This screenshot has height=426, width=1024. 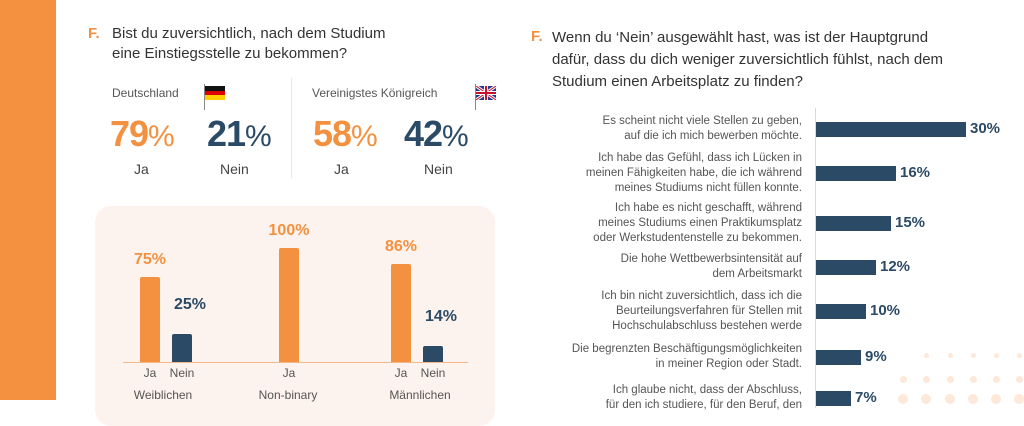 I want to click on uk-flag-icon, so click(x=486, y=93).